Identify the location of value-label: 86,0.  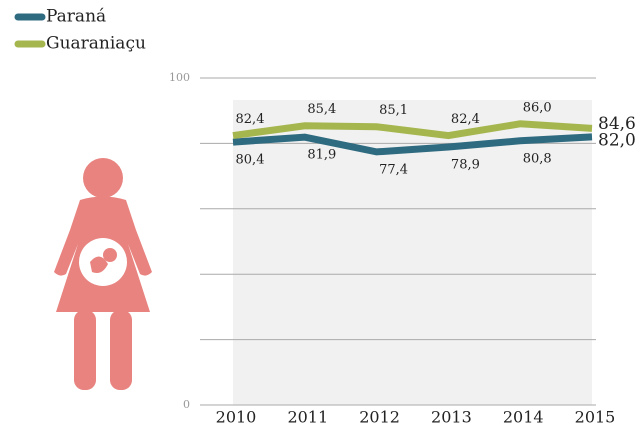
(537, 107).